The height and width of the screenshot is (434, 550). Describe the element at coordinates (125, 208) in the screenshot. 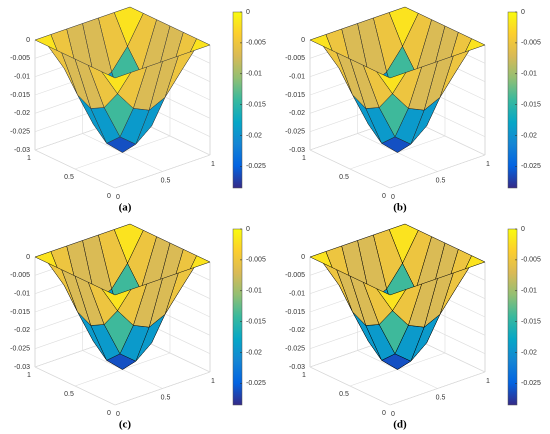

I see `panel-label: (a)` at that location.